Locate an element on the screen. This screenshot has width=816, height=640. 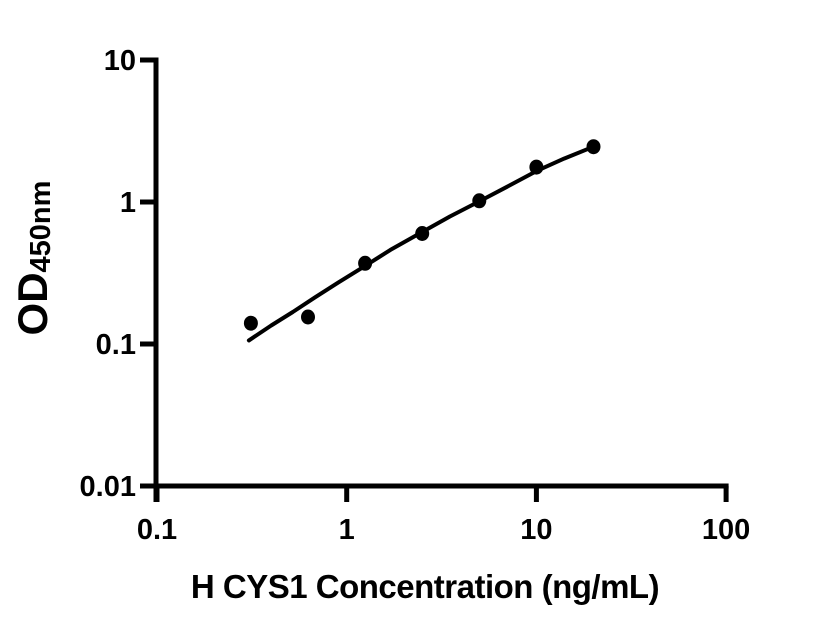
fit-curve-group is located at coordinates (421, 243).